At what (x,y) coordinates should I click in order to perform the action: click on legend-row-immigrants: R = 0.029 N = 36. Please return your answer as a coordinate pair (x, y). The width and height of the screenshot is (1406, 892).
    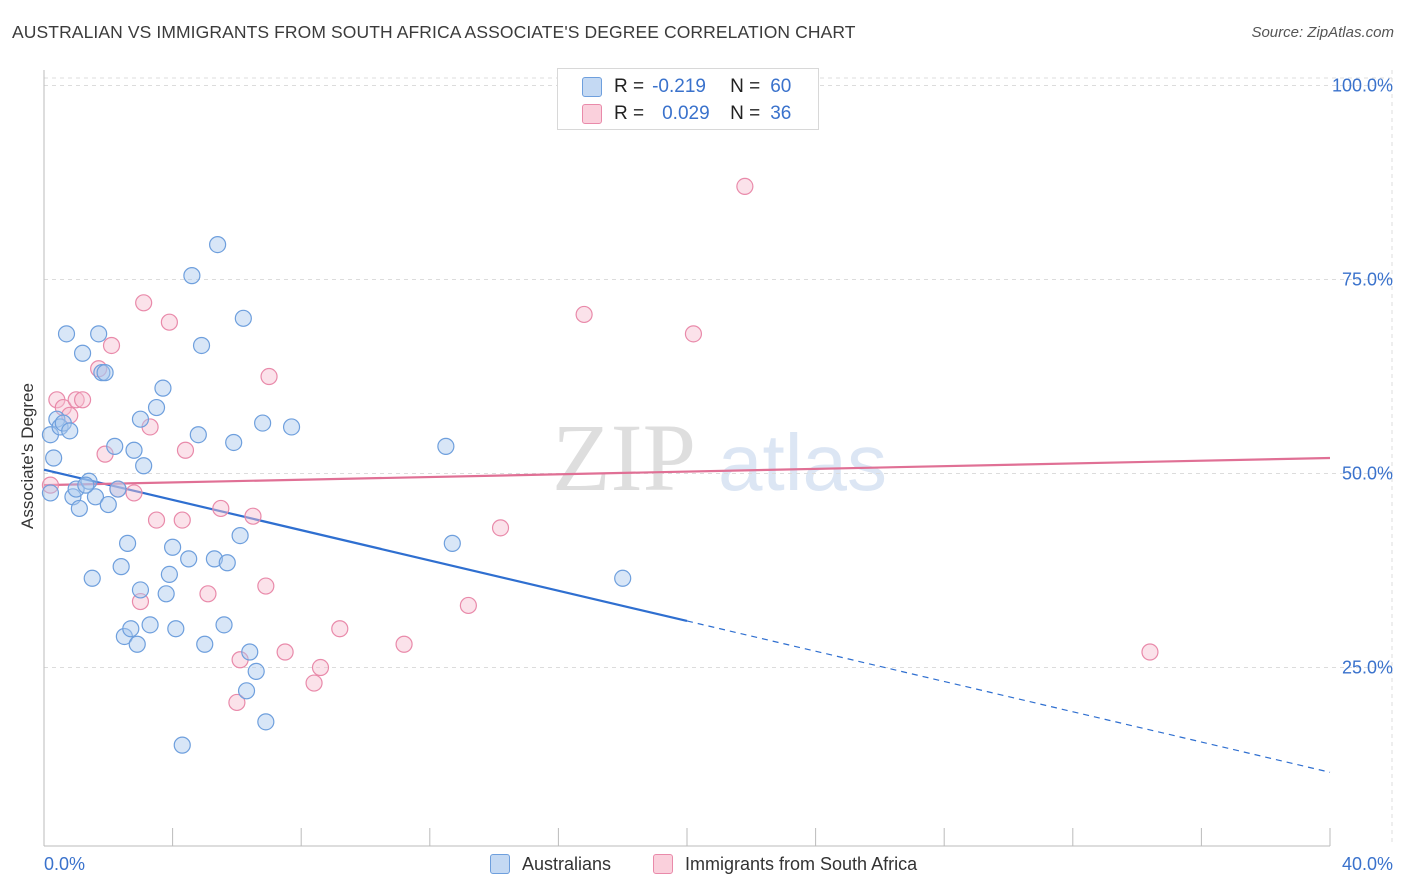
    Looking at the image, I should click on (708, 114).